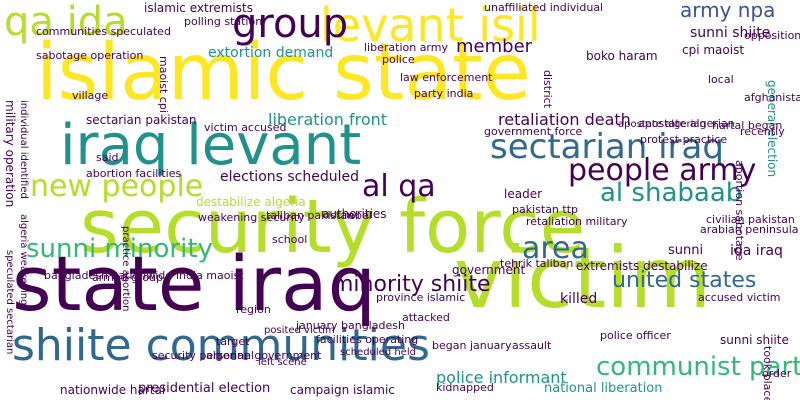  Describe the element at coordinates (204, 388) in the screenshot. I see `cloud-word: presidential election` at that location.